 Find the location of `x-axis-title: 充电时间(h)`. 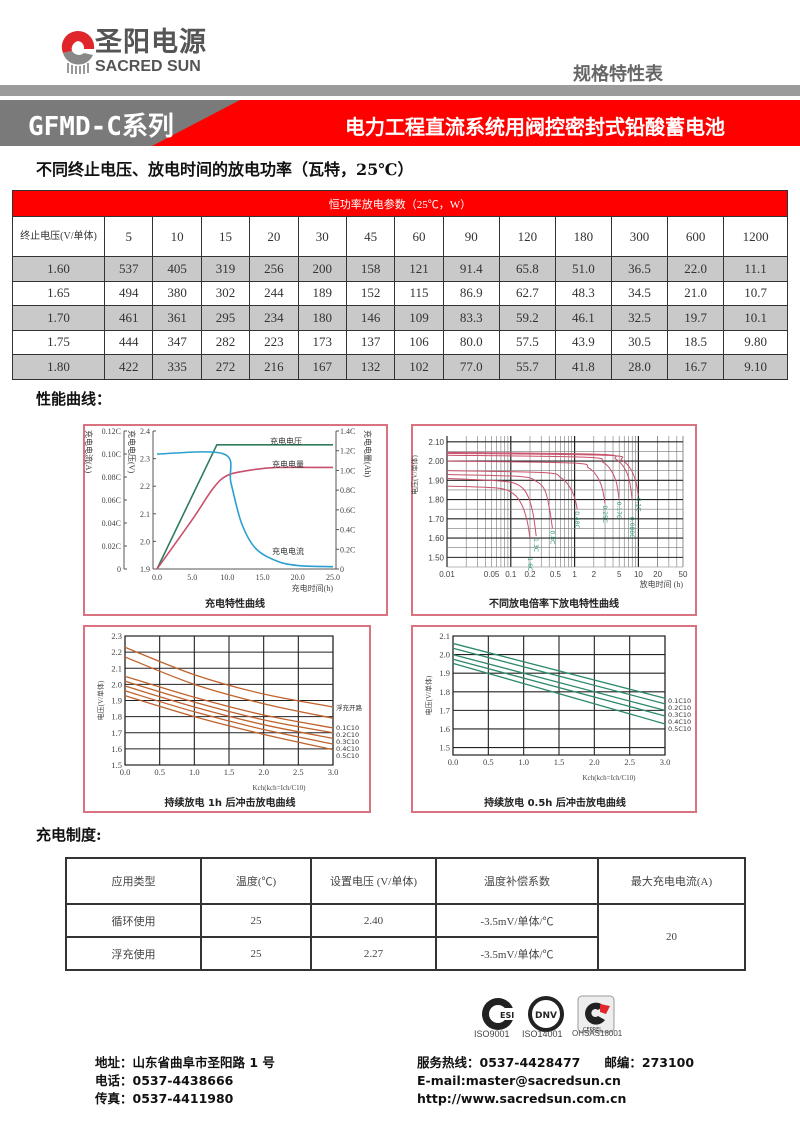

x-axis-title: 充电时间(h) is located at coordinates (313, 588).